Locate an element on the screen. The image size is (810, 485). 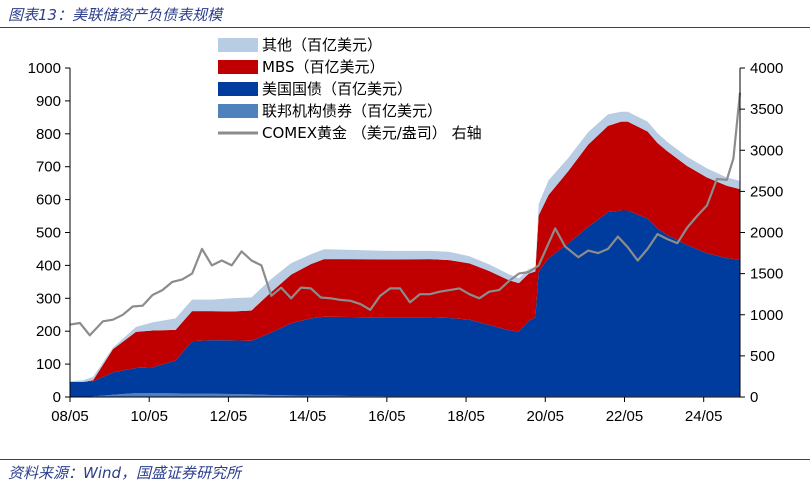
source-divider is located at coordinates (405, 459).